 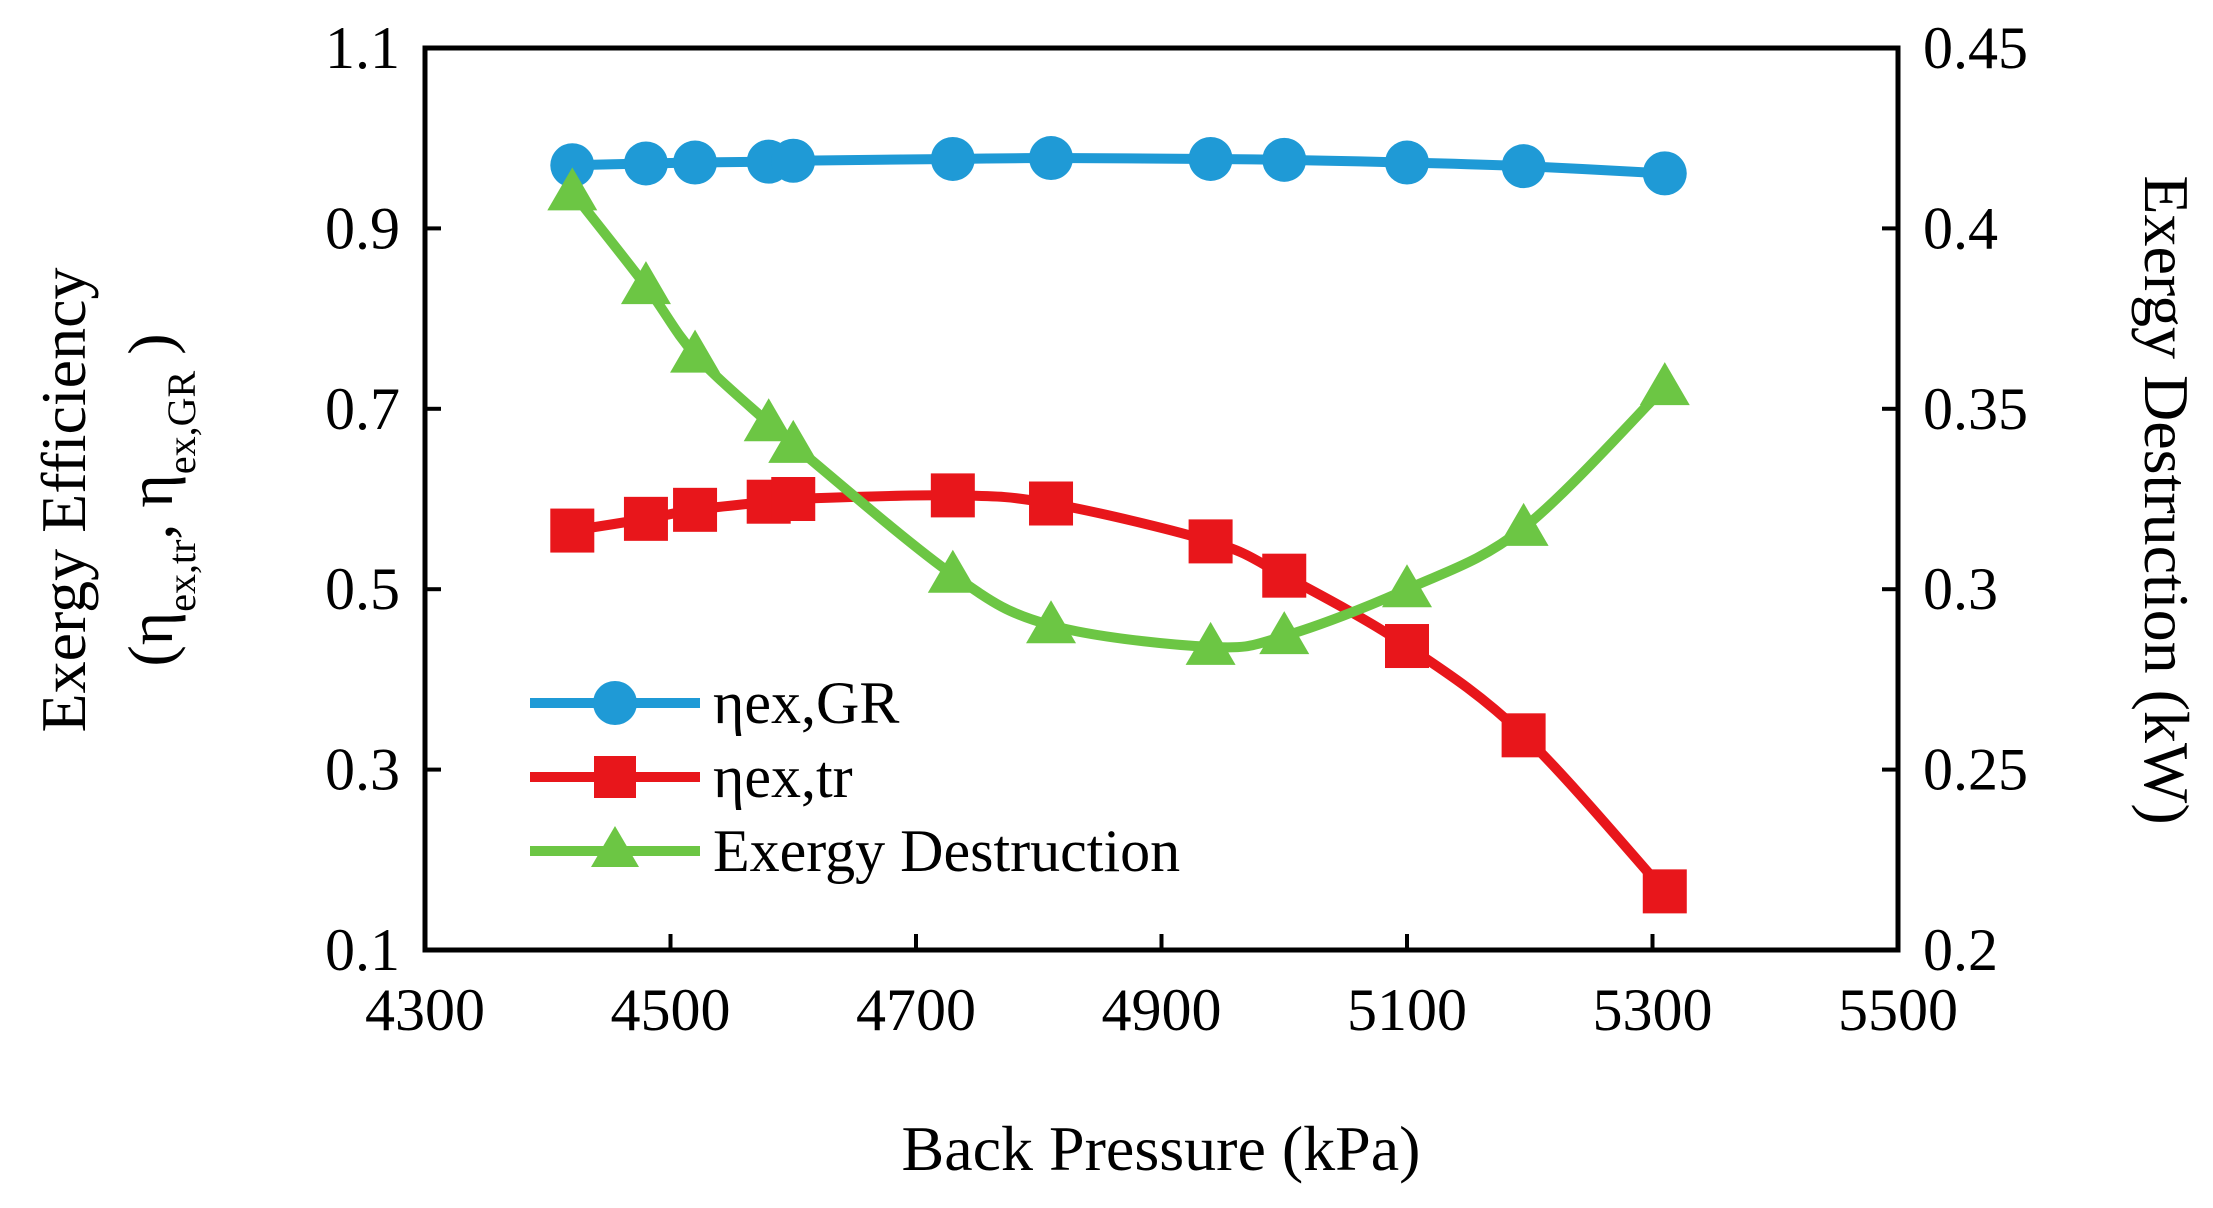 I want to click on legend-marker-exergy-destruction, so click(x=615, y=846).